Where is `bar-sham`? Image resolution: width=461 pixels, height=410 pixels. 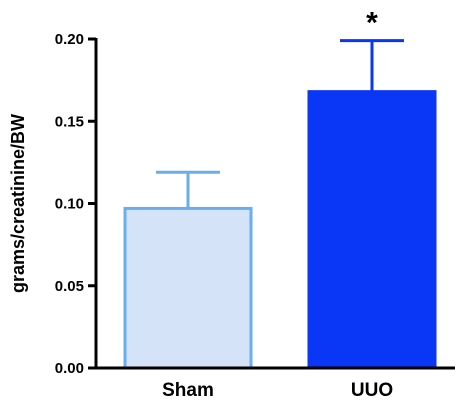 bar-sham is located at coordinates (188, 288).